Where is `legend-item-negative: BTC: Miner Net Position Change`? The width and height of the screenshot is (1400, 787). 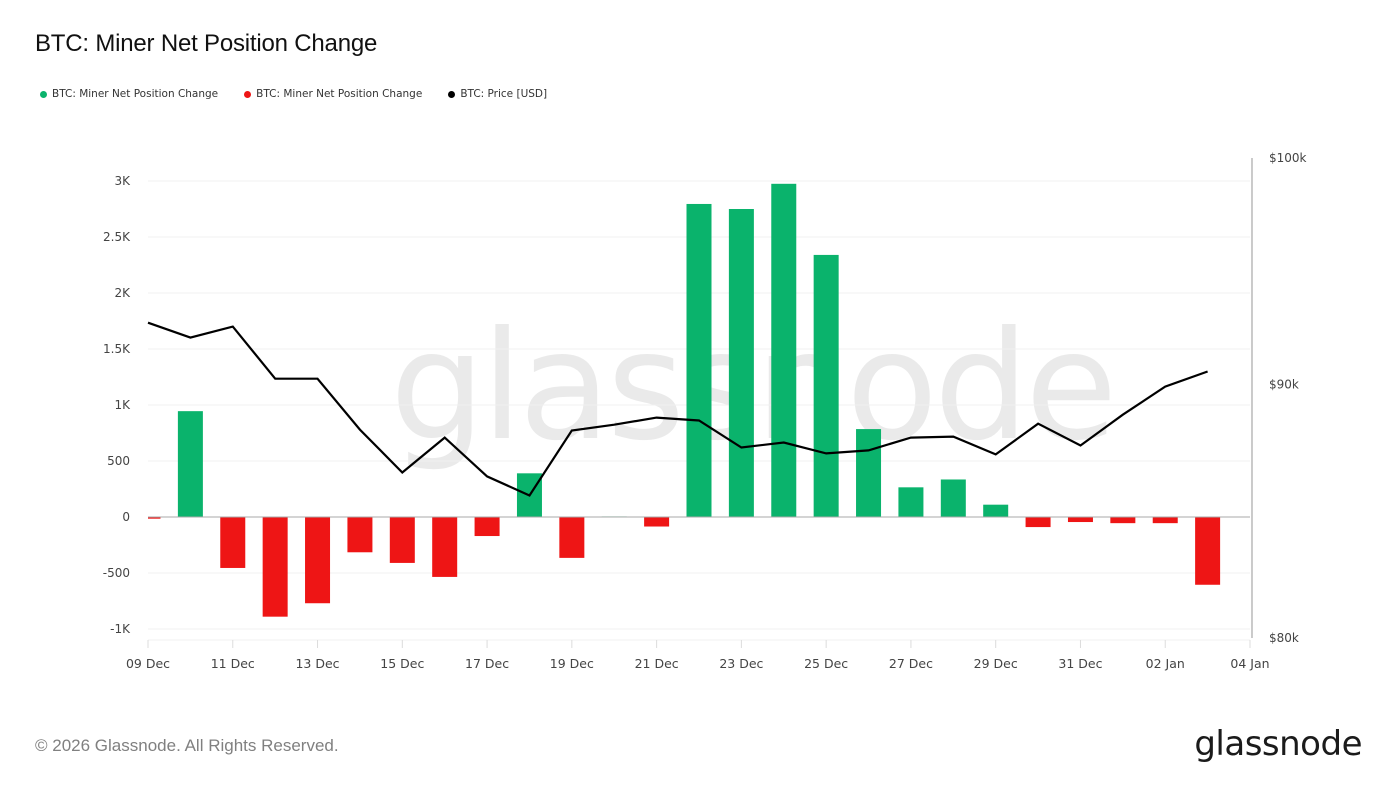
legend-item-negative: BTC: Miner Net Position Change is located at coordinates (333, 94).